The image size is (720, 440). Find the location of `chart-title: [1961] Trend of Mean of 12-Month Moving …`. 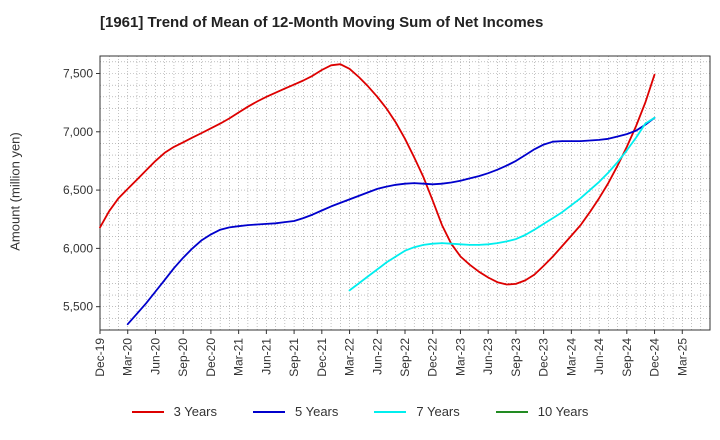

chart-title: [1961] Trend of Mean of 12-Month Moving … is located at coordinates (322, 22).